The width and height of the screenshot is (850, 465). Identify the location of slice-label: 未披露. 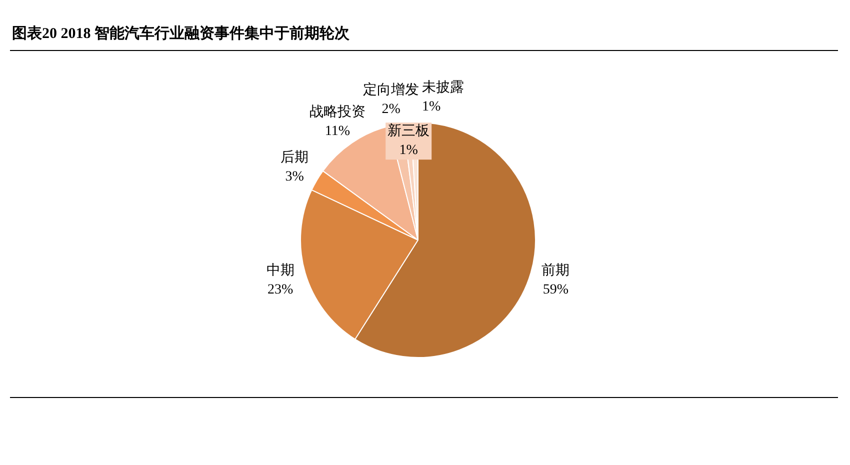
(443, 87).